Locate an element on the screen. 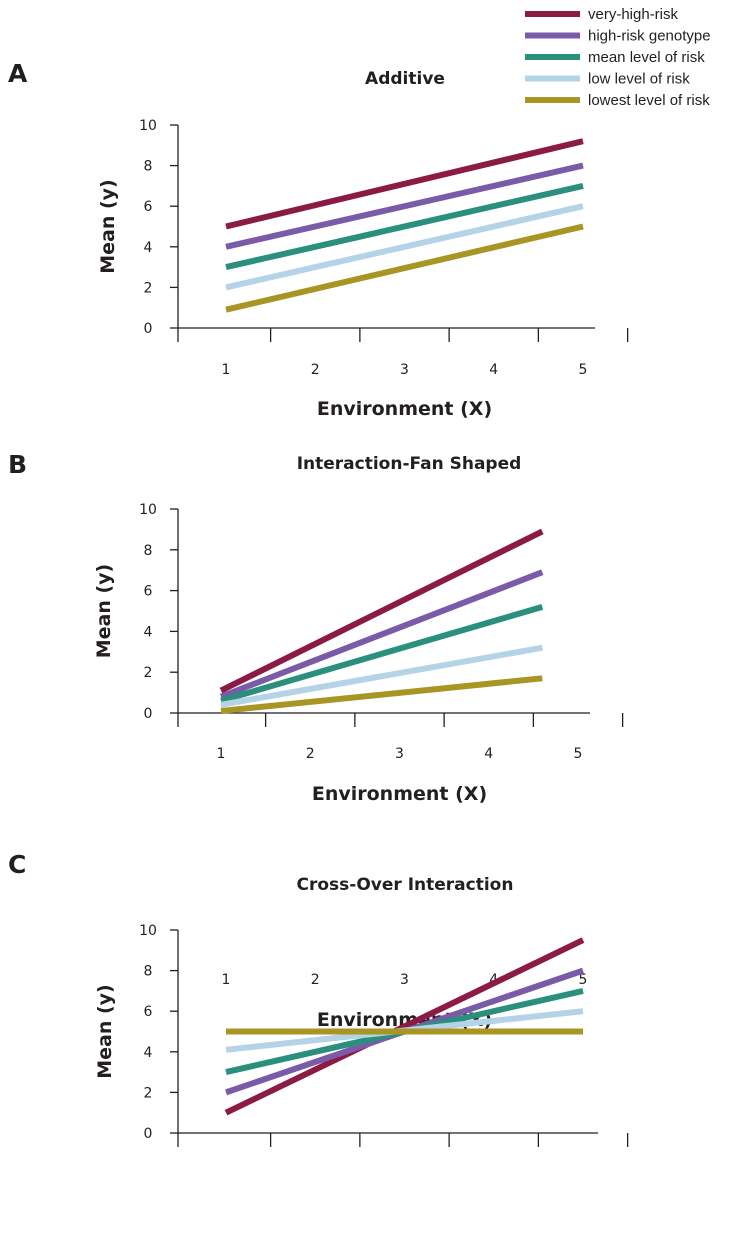  panel-letter: A is located at coordinates (18, 73).